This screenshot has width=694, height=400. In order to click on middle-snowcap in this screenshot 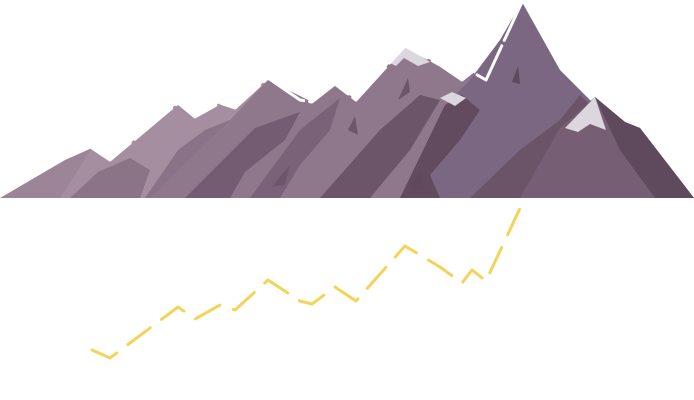, I will do `click(409, 56)`.